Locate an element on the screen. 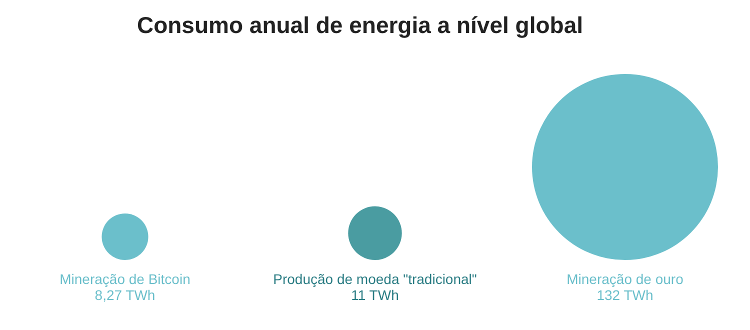  category-label: Produção de moeda "tradicional" is located at coordinates (375, 278).